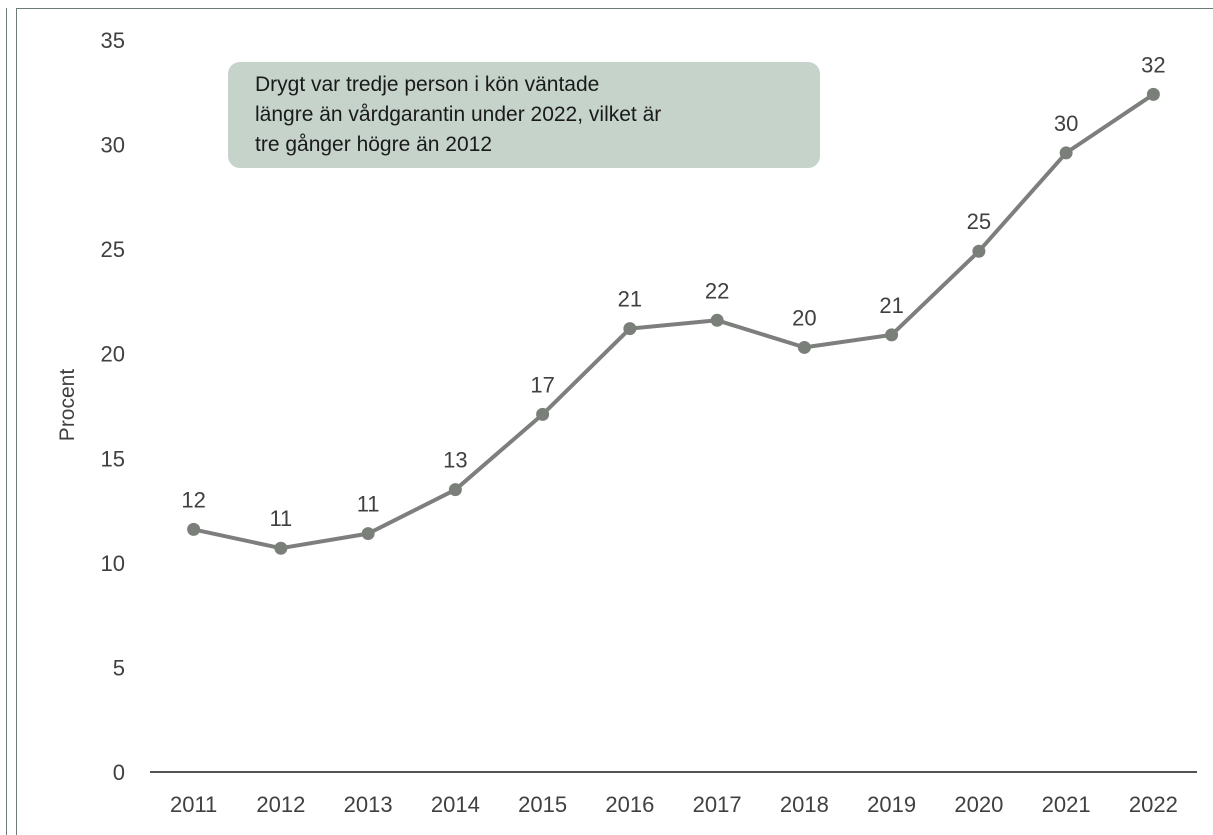 This screenshot has height=835, width=1213. Describe the element at coordinates (113, 354) in the screenshot. I see `y-tick-label: 20` at that location.